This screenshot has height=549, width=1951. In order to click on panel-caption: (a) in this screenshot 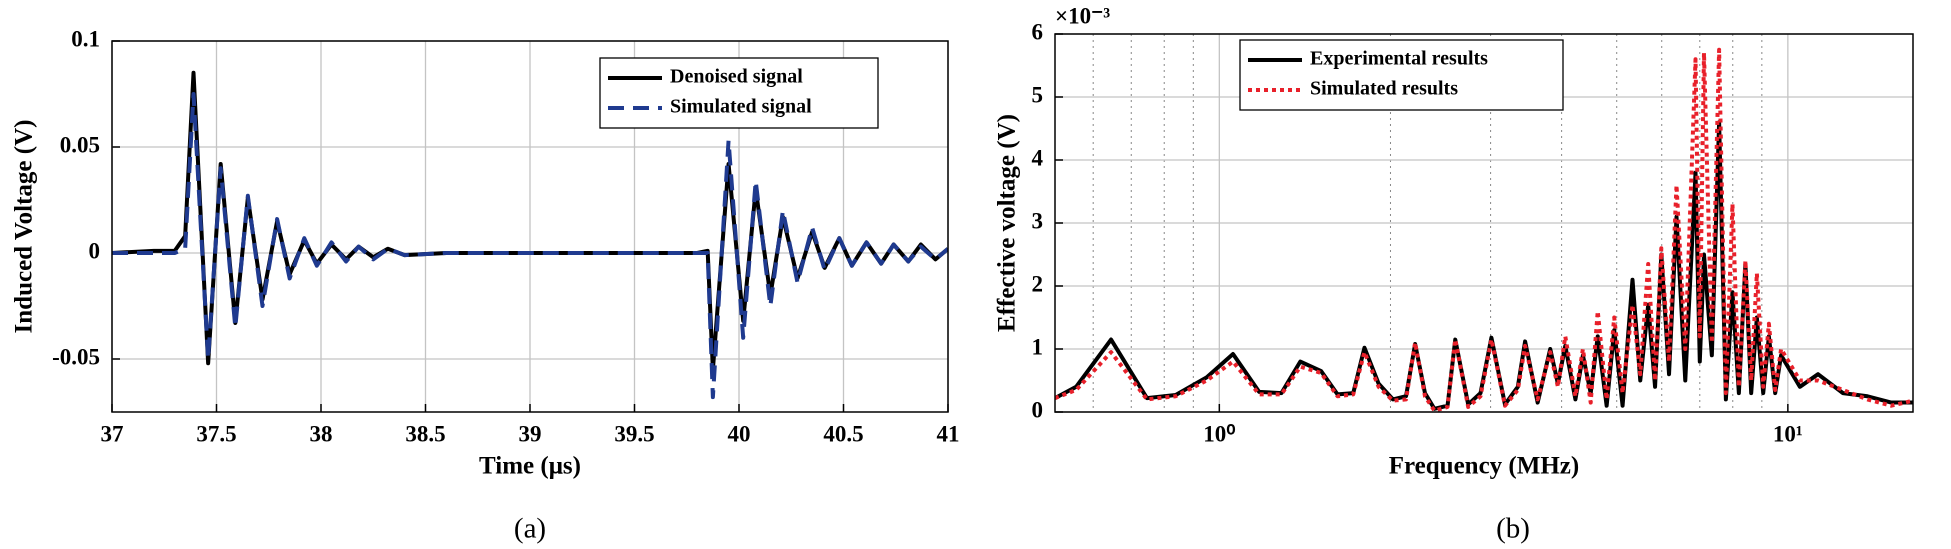, I will do `click(530, 529)`.